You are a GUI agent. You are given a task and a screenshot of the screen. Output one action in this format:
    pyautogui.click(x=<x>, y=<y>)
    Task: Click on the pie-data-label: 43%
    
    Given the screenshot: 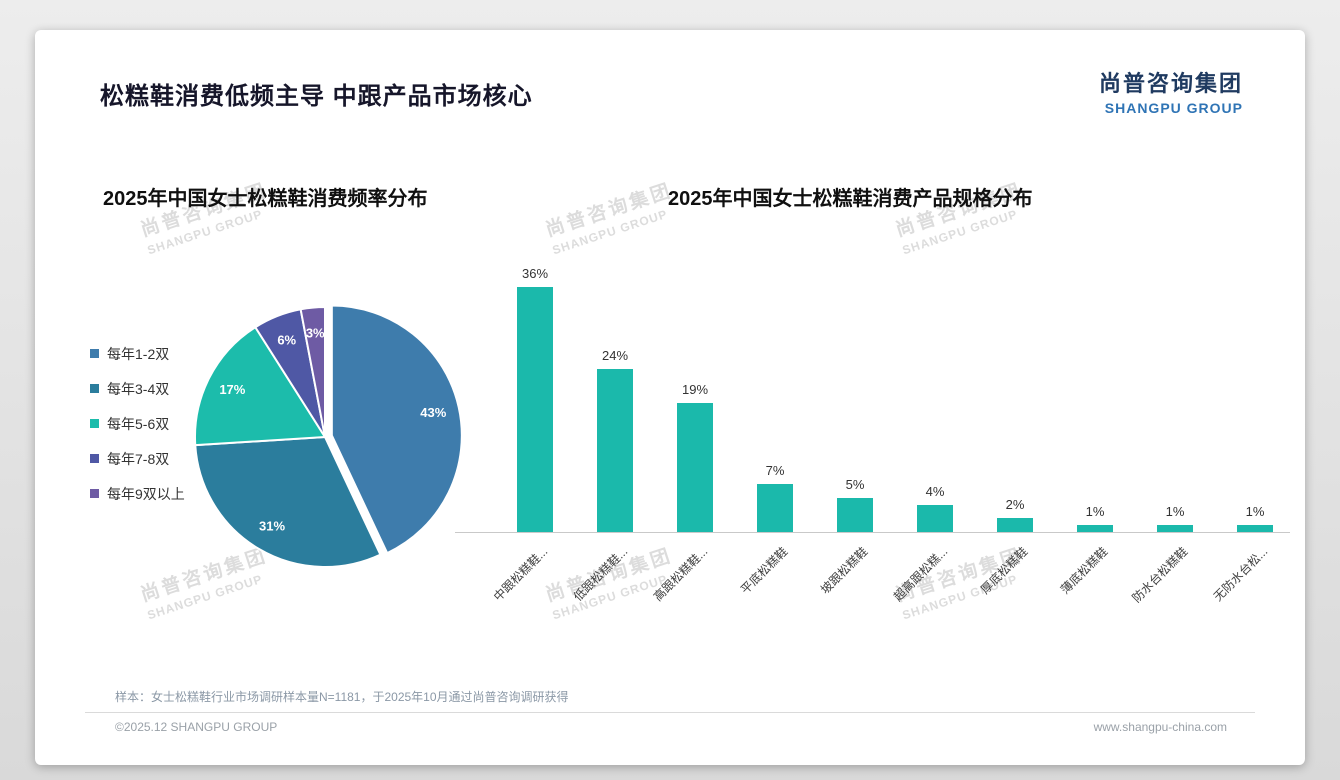 What is the action you would take?
    pyautogui.click(x=433, y=412)
    